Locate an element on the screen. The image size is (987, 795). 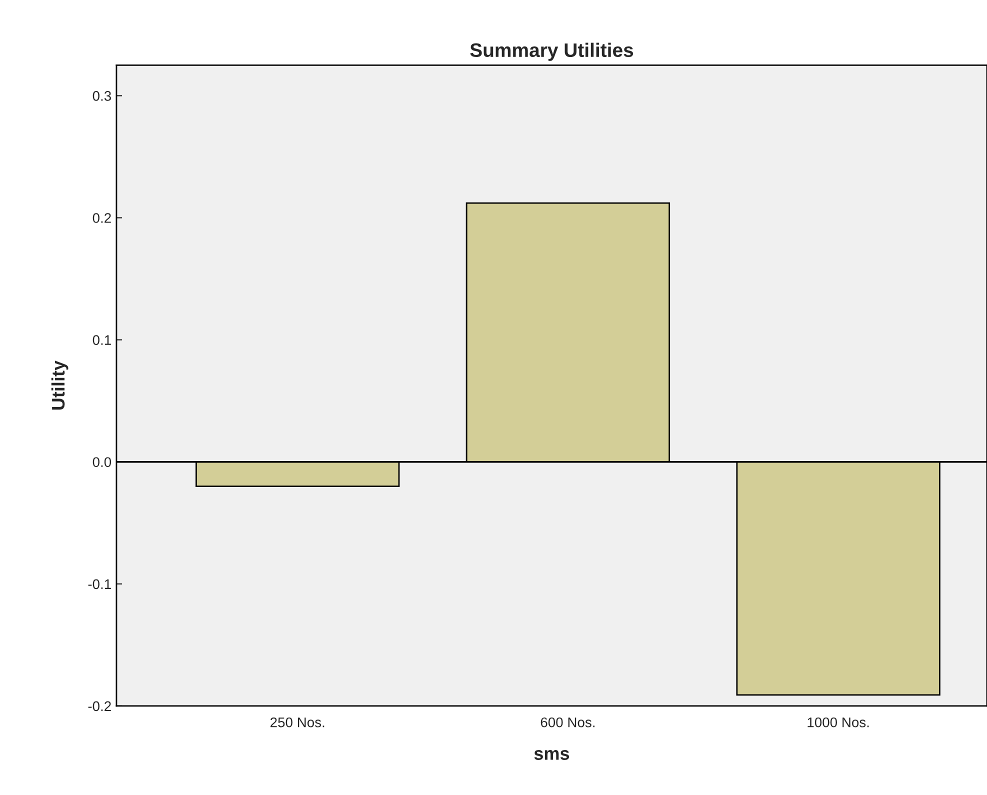
x-axis-title: sms is located at coordinates (552, 755).